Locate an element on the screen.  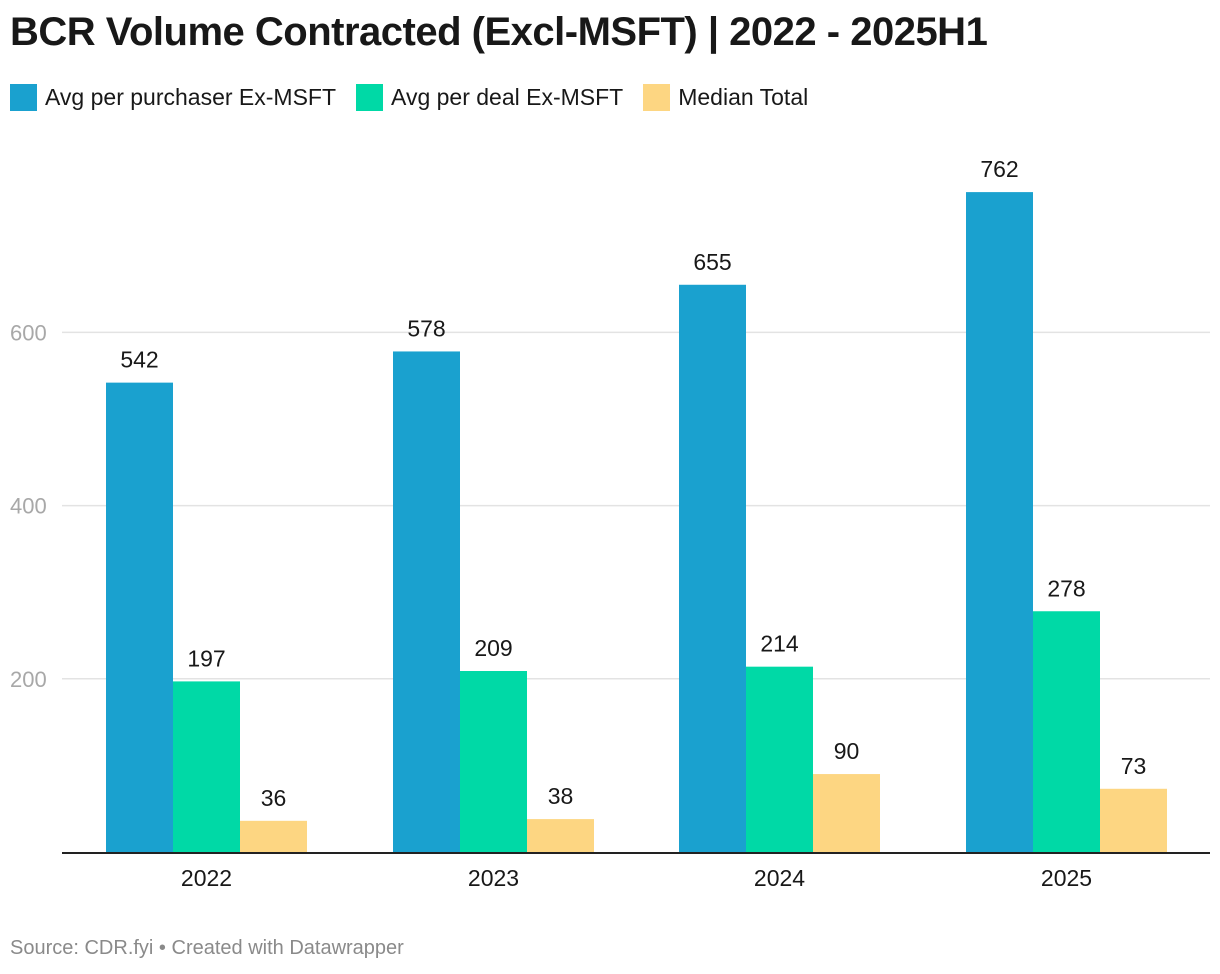
bar-value-label: 214 is located at coordinates (779, 644).